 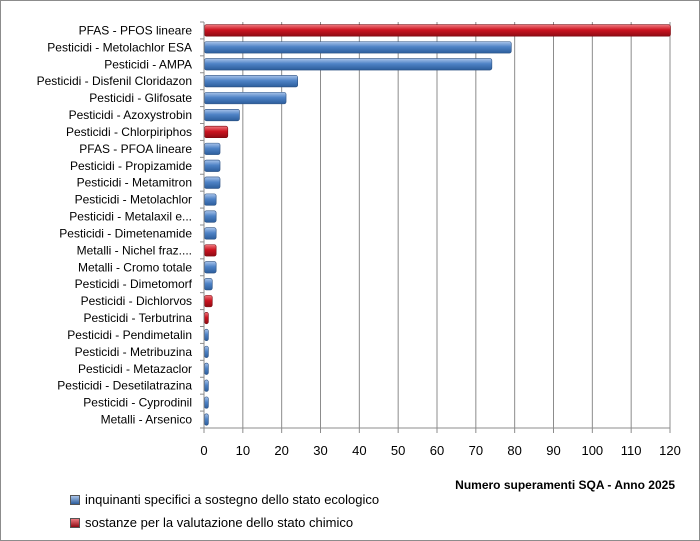 I want to click on y-category-label: Pesticidi - AMPA, so click(x=148, y=64).